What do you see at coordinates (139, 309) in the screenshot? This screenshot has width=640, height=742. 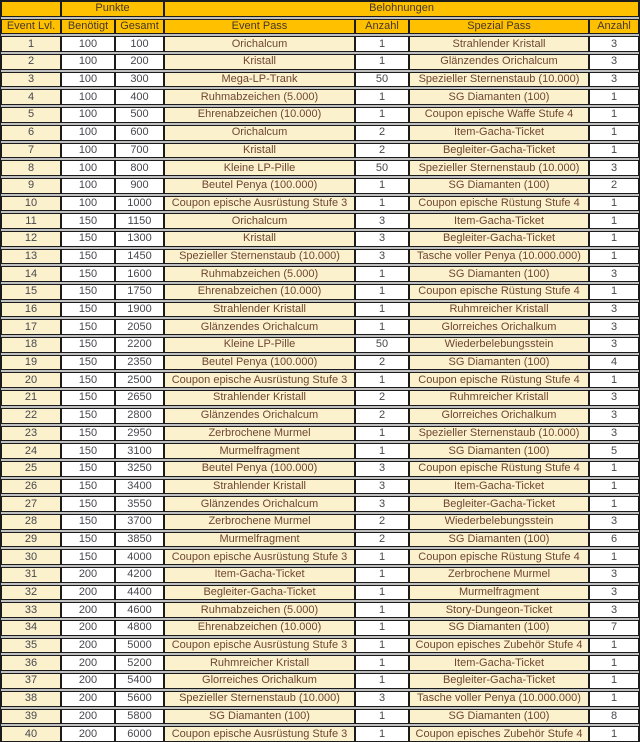 I see `cell-total-points: 1900` at bounding box center [139, 309].